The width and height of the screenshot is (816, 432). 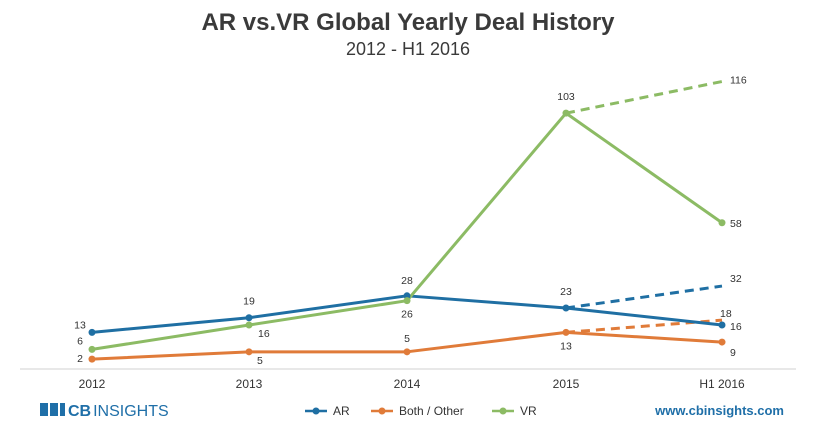 What do you see at coordinates (327, 411) in the screenshot?
I see `legend-item: AR` at bounding box center [327, 411].